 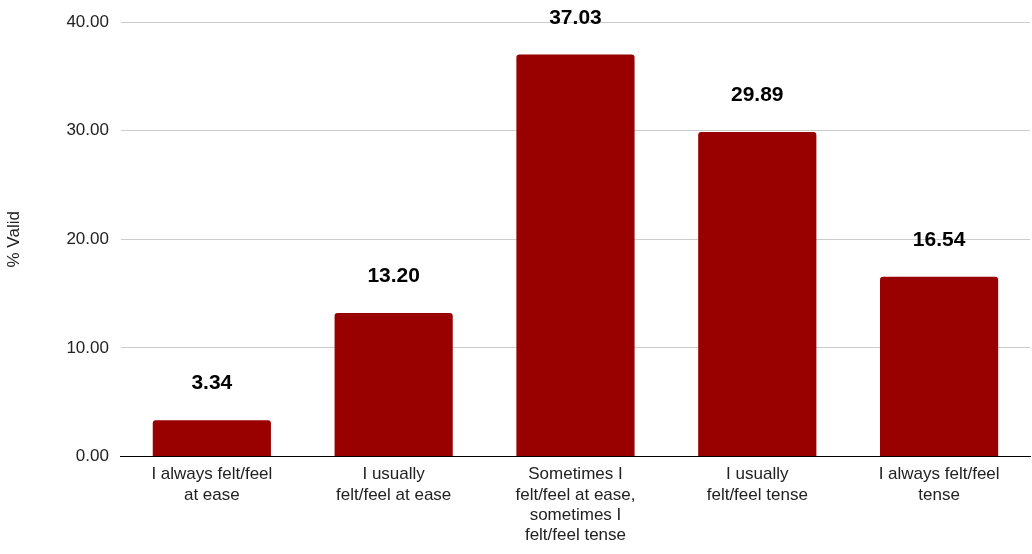 I want to click on data-label: 13.20, so click(x=393, y=275).